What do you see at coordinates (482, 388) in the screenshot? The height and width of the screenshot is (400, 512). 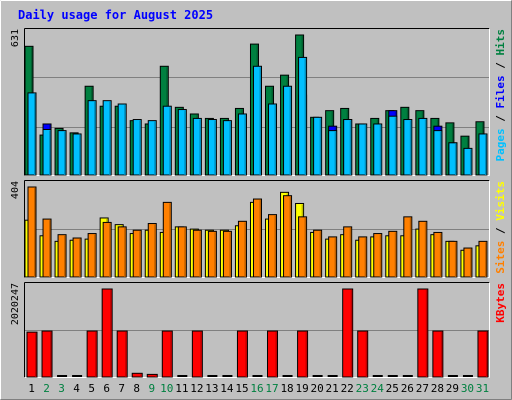 I see `x-tick-label: 31` at bounding box center [482, 388].